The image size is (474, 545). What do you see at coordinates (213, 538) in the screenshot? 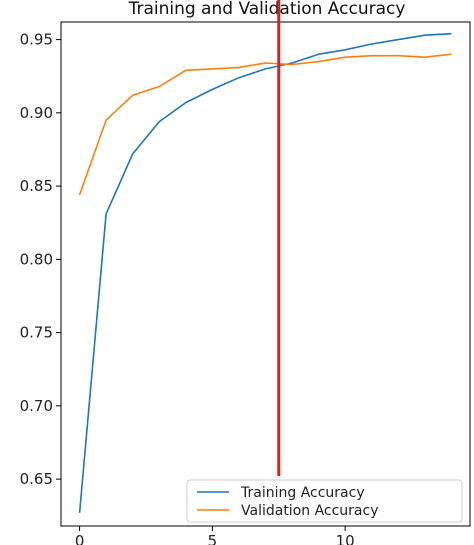
I see `x-tick-label: 5` at bounding box center [213, 538].